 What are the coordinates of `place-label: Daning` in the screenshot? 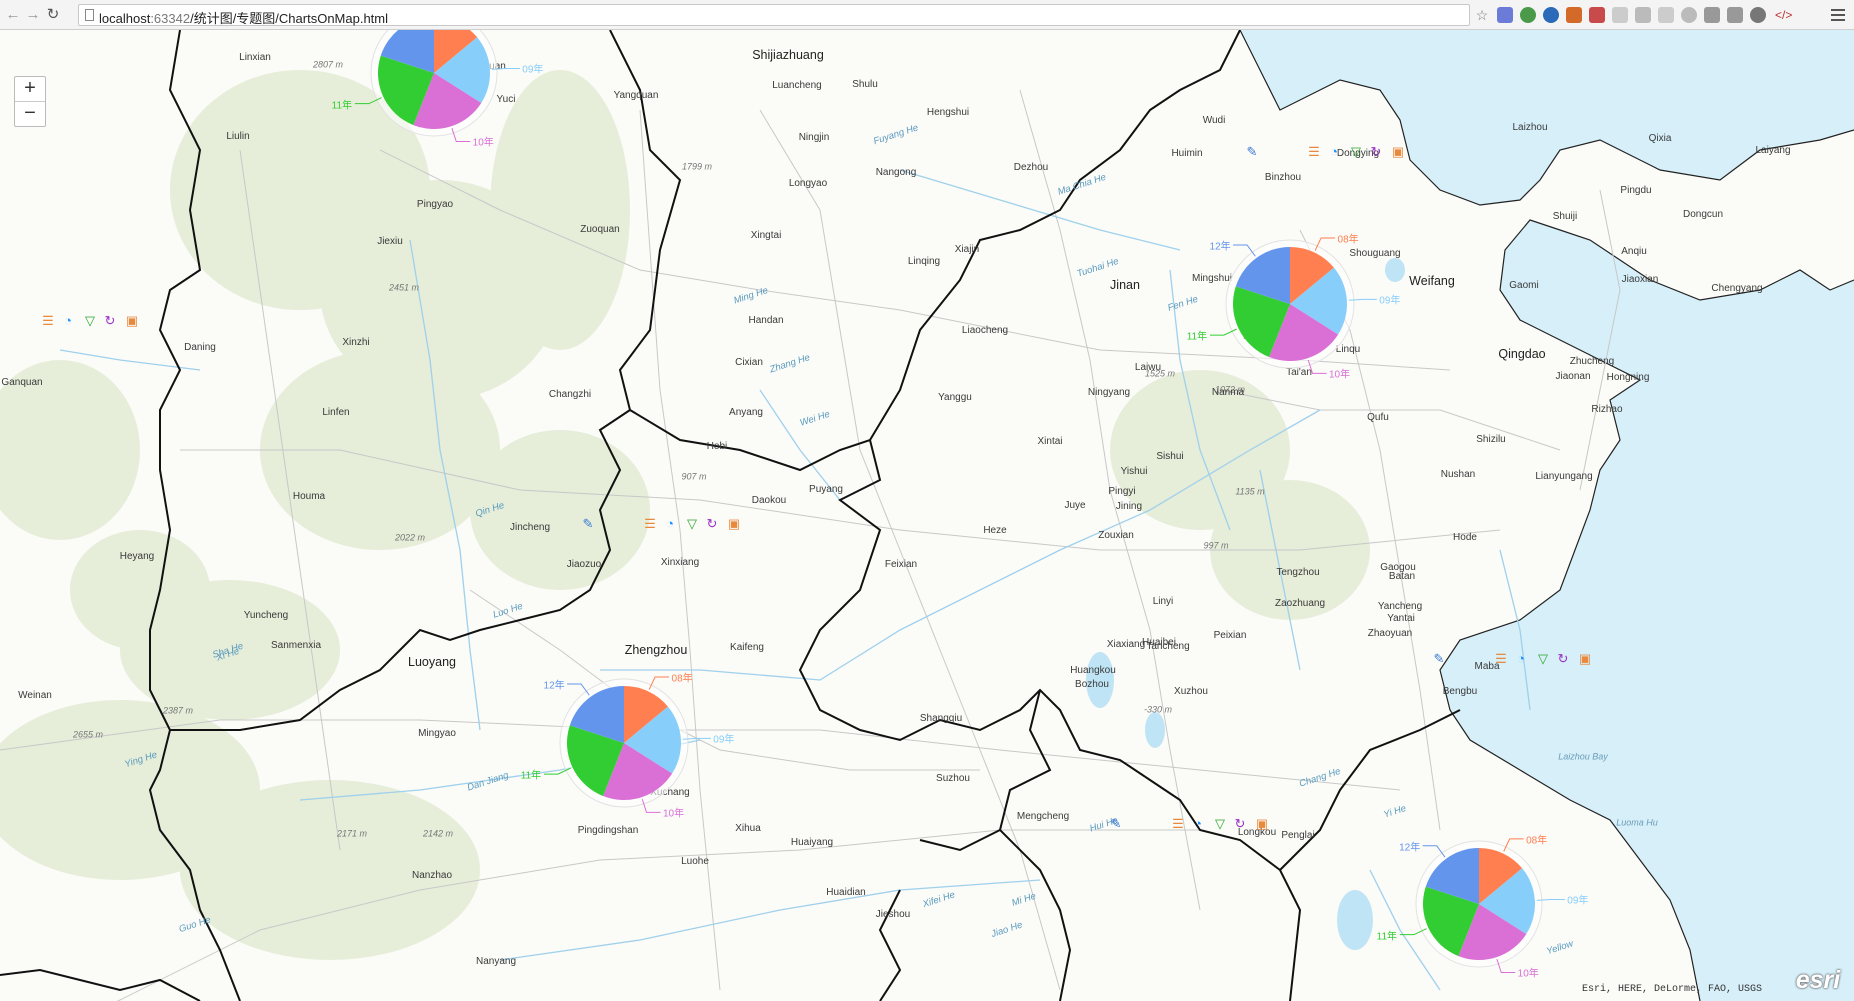 It's located at (200, 347).